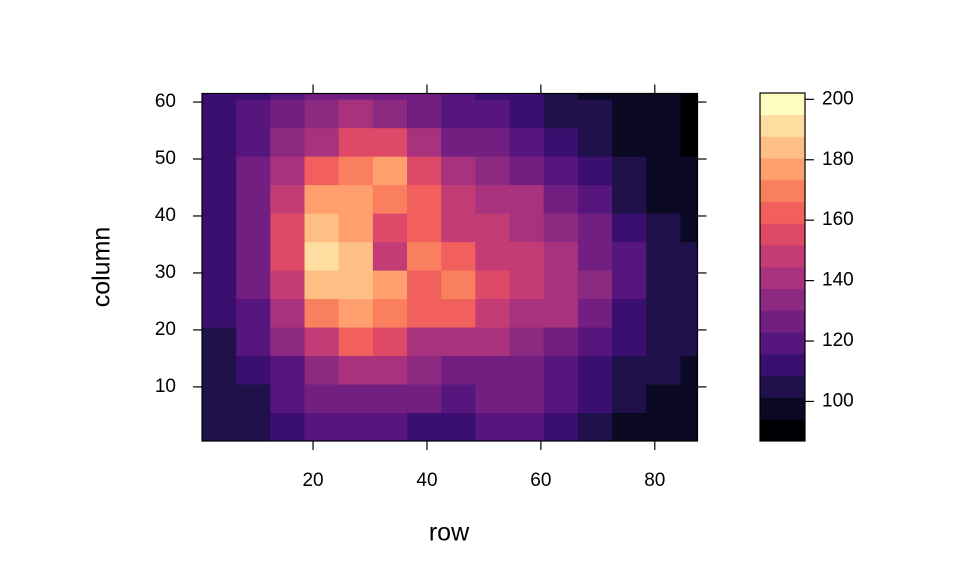  I want to click on y-tick-label: 40, so click(165, 215).